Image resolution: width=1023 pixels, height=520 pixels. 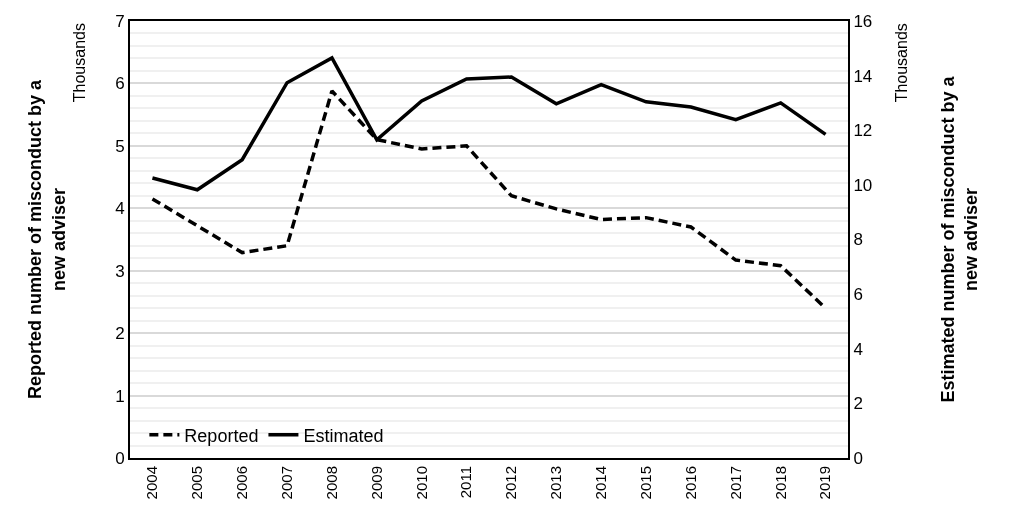 I want to click on x-tick-label: 2004, so click(x=152, y=483).